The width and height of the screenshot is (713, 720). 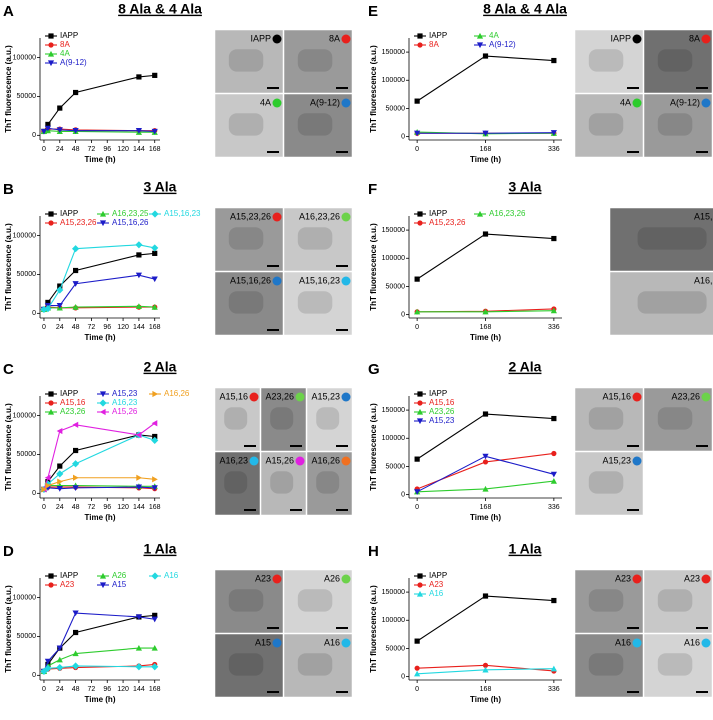 What do you see at coordinates (250, 280) in the screenshot?
I see `micrograph-label: A15,16,26` at bounding box center [250, 280].